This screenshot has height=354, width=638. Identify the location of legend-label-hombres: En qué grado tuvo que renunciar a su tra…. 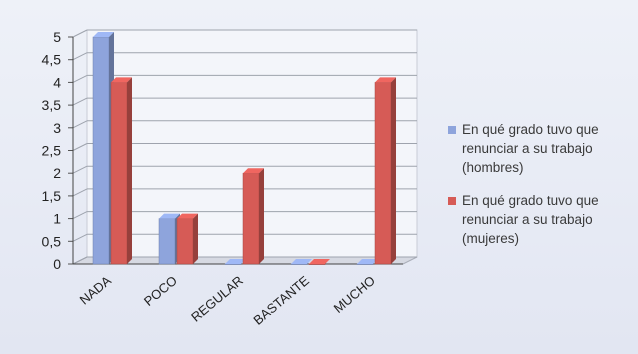
(530, 148).